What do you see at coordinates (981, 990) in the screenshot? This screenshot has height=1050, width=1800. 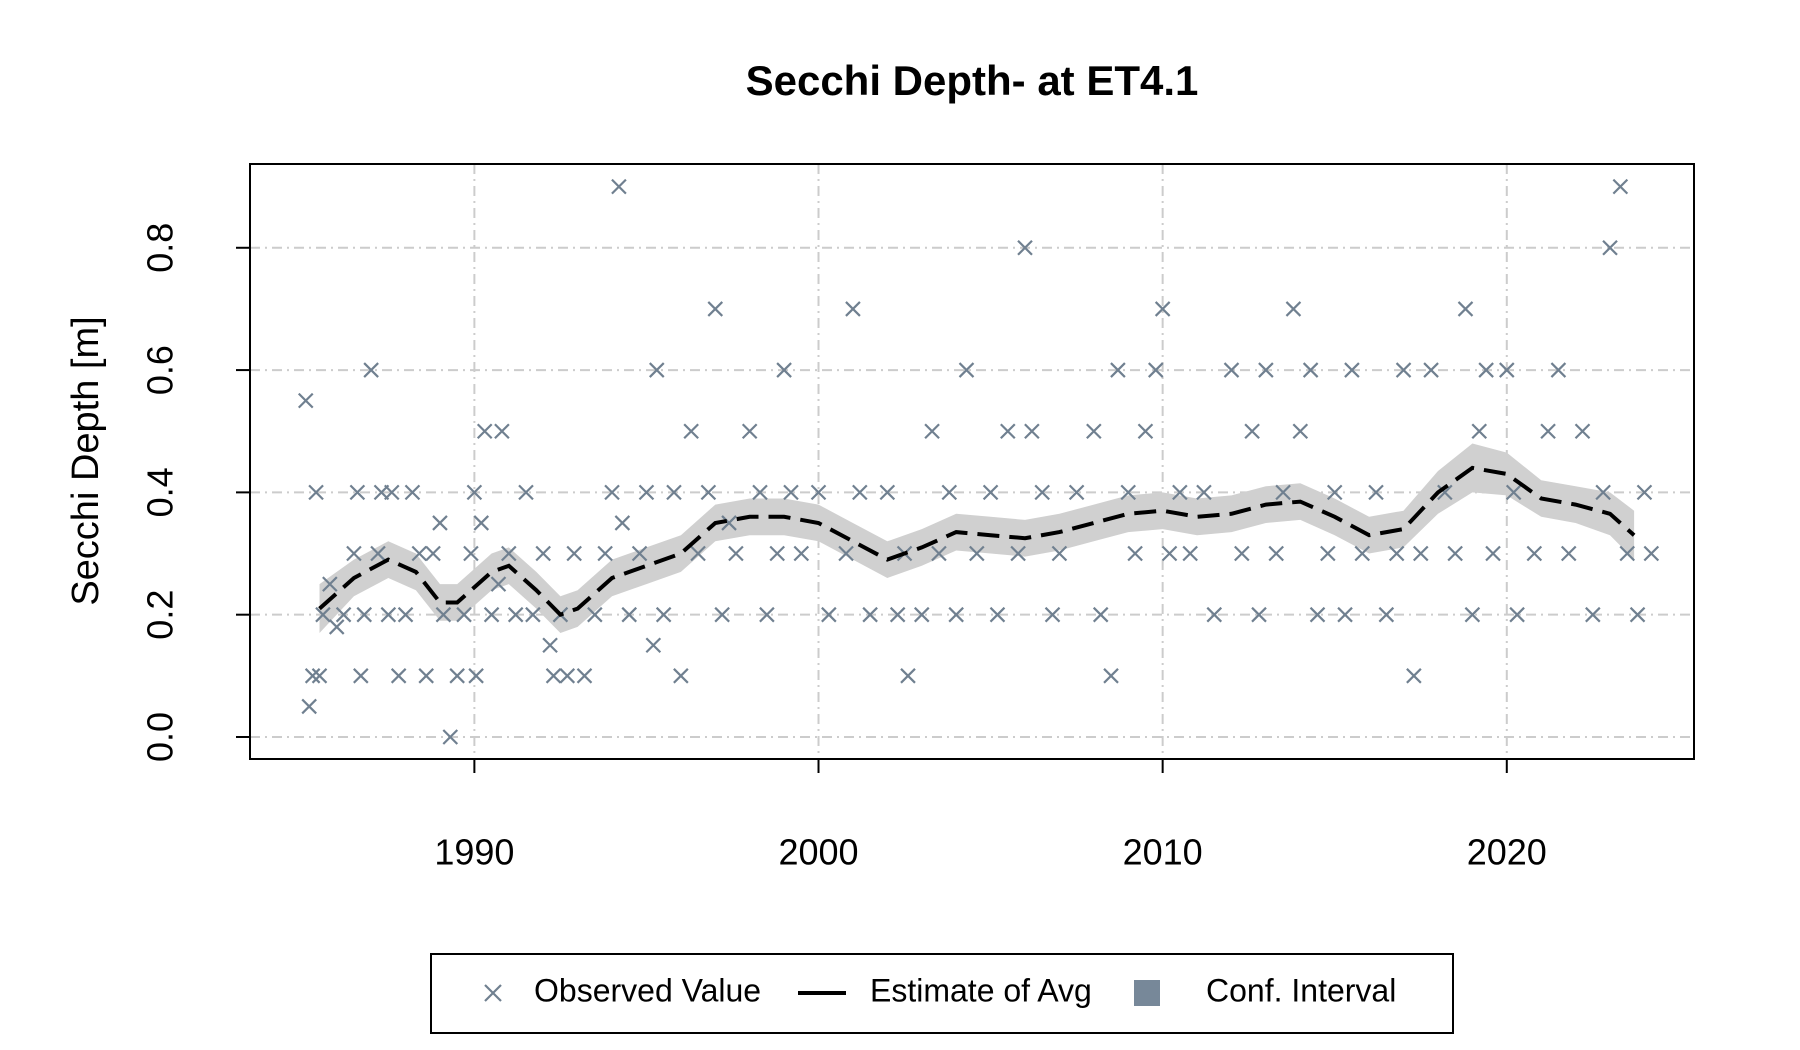 I see `legend-label: Estimate of Avg` at bounding box center [981, 990].